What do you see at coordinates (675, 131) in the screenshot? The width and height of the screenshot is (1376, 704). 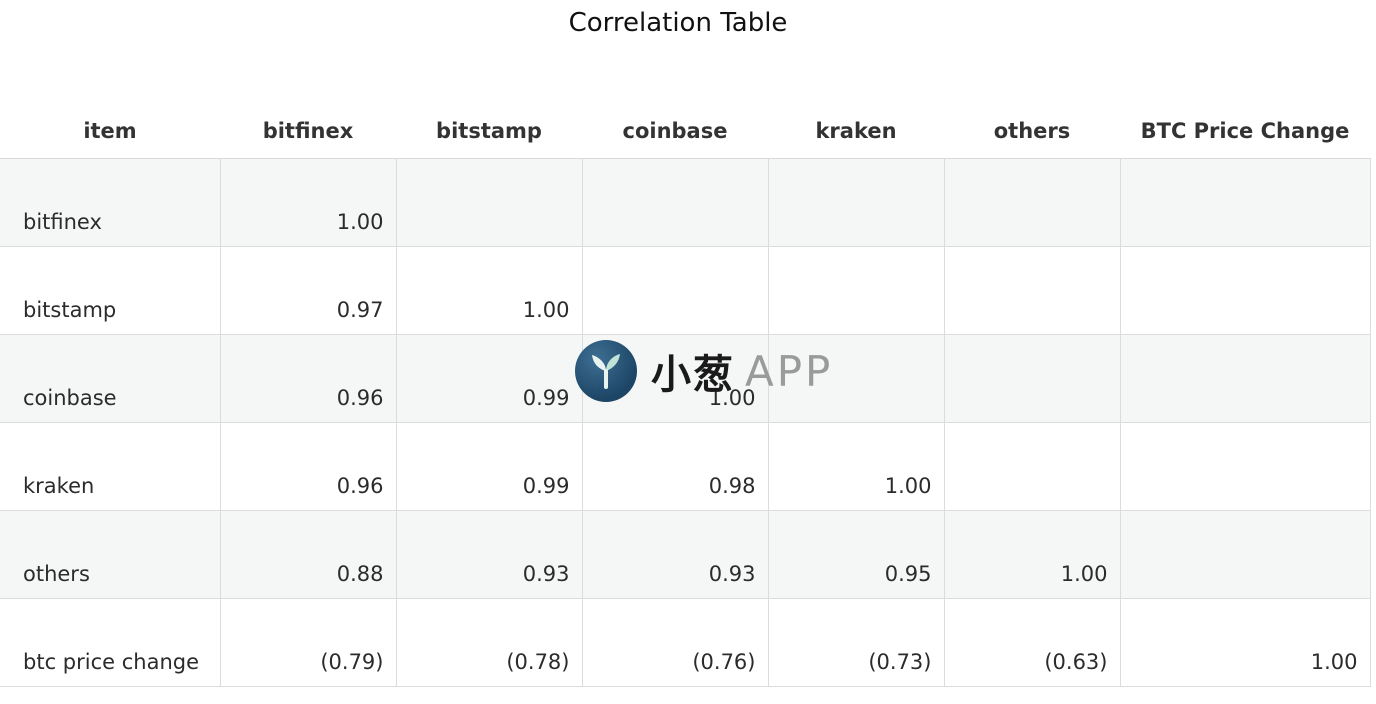 I see `header-coinbase: coinbase` at bounding box center [675, 131].